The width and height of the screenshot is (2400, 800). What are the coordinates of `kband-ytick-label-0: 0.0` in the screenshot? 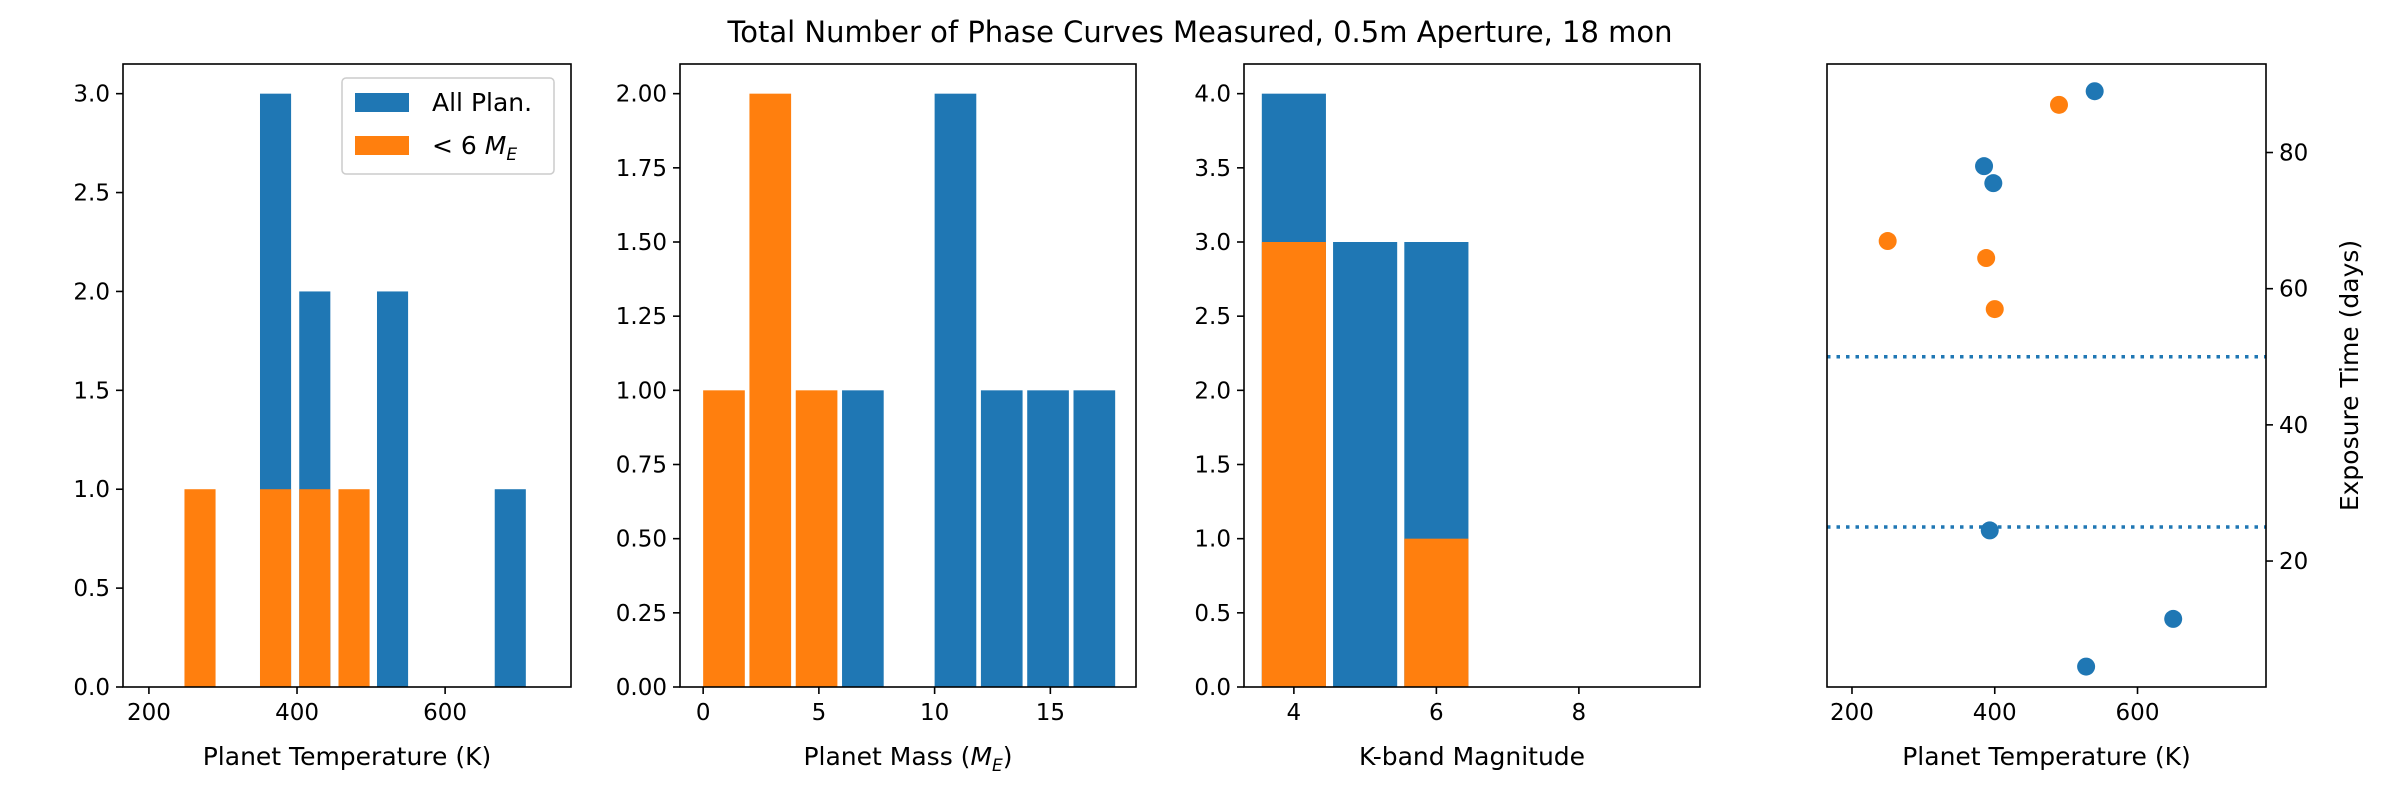 It's located at (1212, 688).